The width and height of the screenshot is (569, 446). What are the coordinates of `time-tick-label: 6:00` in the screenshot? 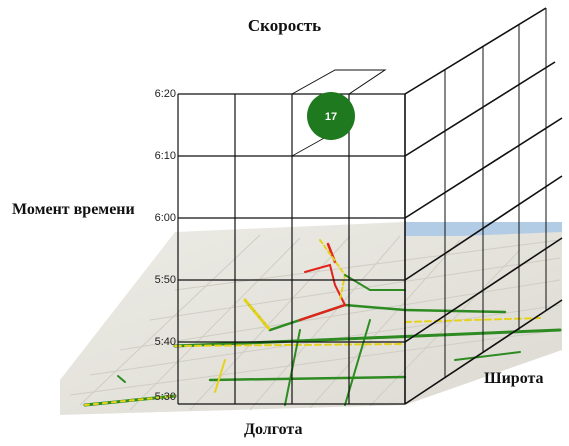 It's located at (165, 218).